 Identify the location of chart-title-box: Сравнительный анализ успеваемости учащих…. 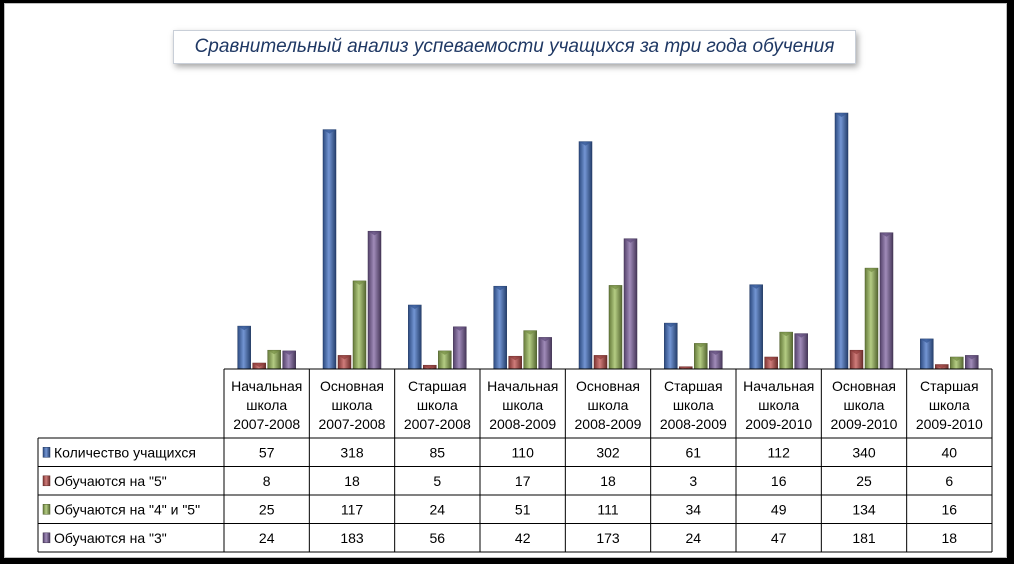
(514, 47).